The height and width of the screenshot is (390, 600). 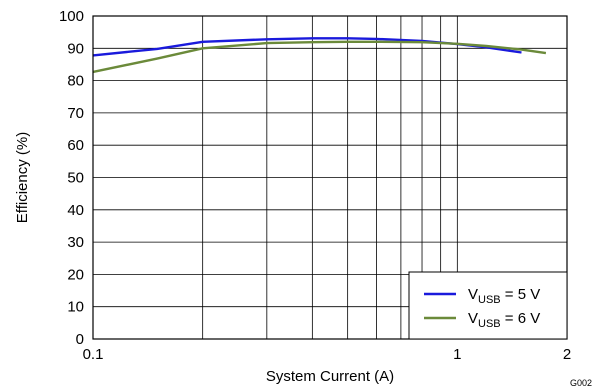 I want to click on y-tick-label: 20, so click(x=75, y=274).